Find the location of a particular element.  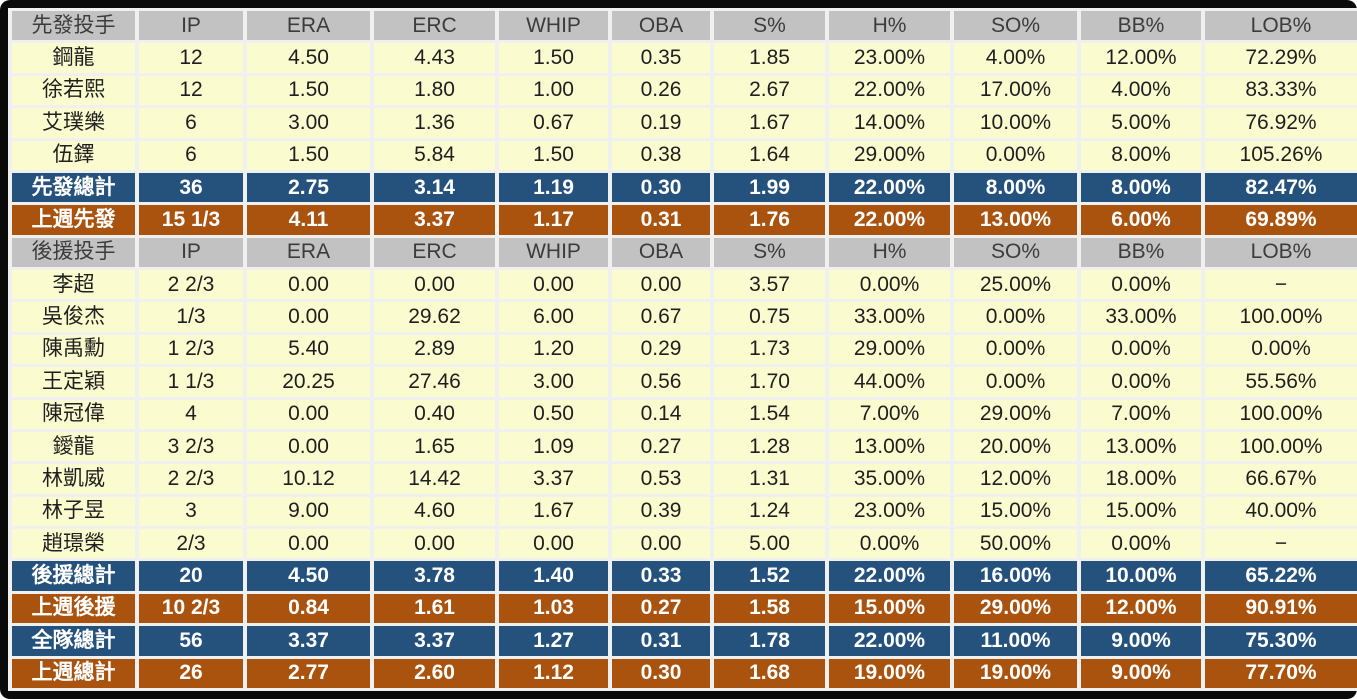

stat-cell: 12.00% is located at coordinates (1141, 58).